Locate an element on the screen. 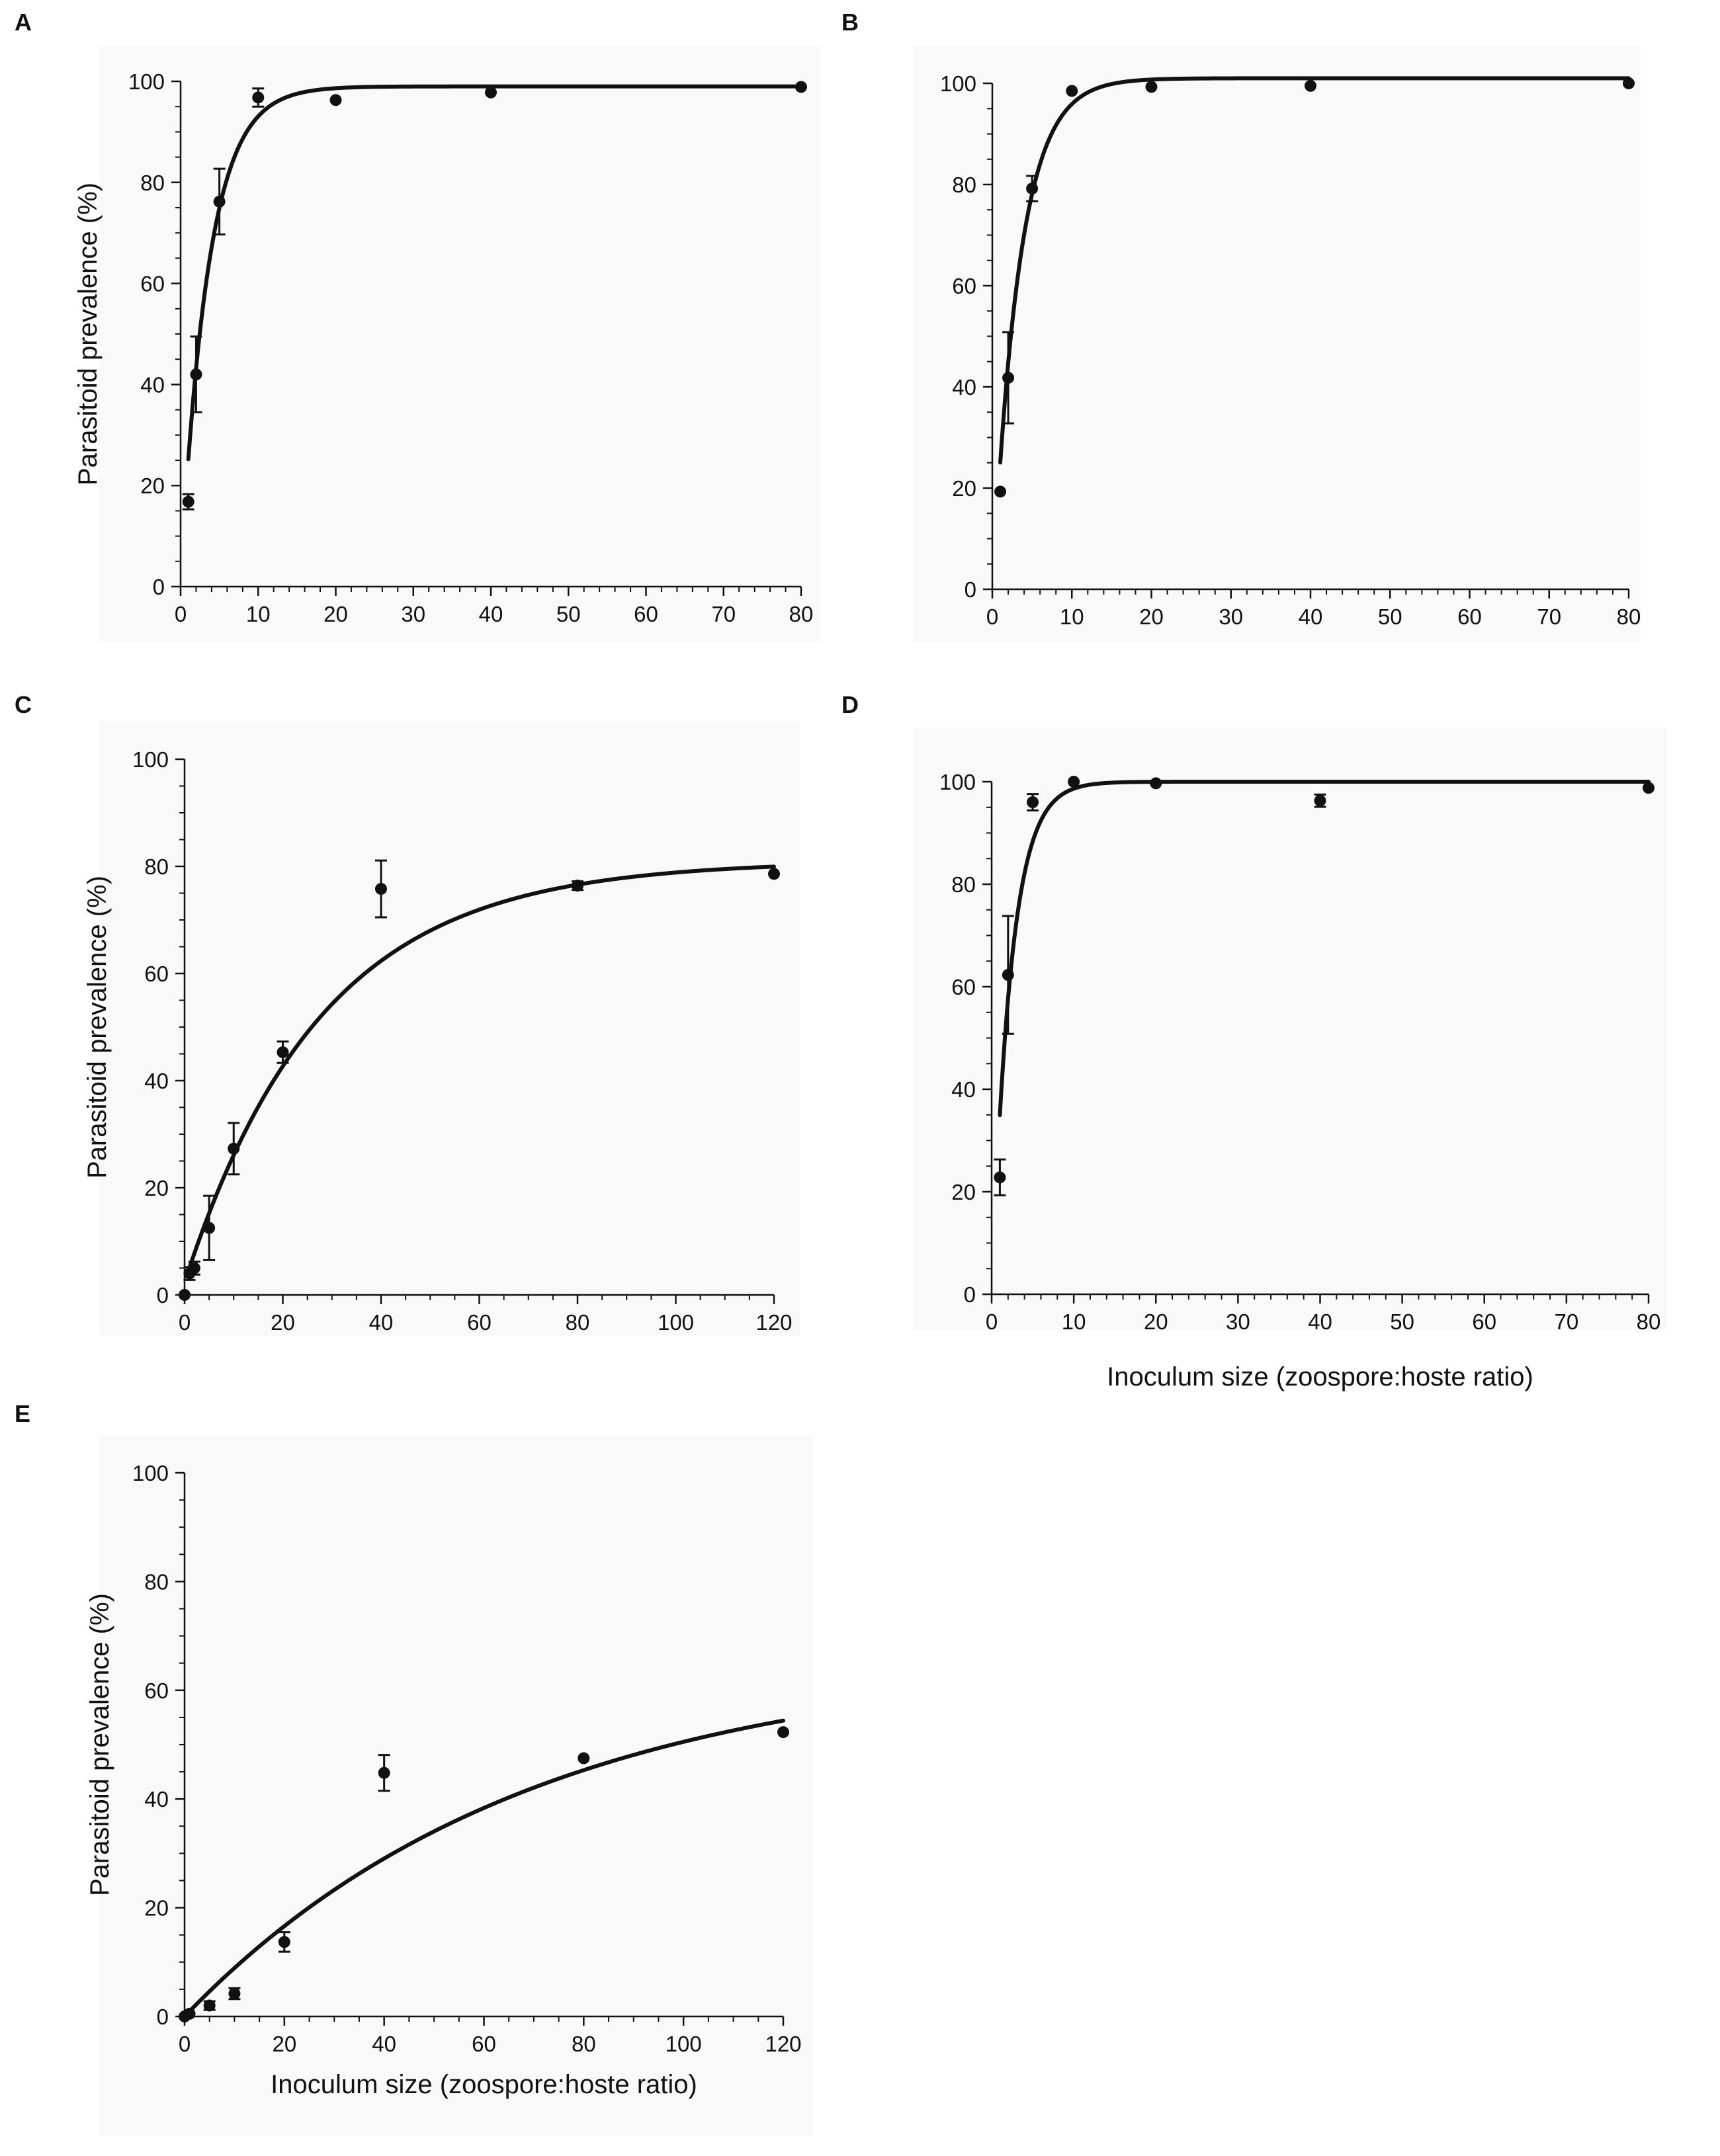 Image resolution: width=1720 pixels, height=2156 pixels. panel-b-background is located at coordinates (1277, 344).